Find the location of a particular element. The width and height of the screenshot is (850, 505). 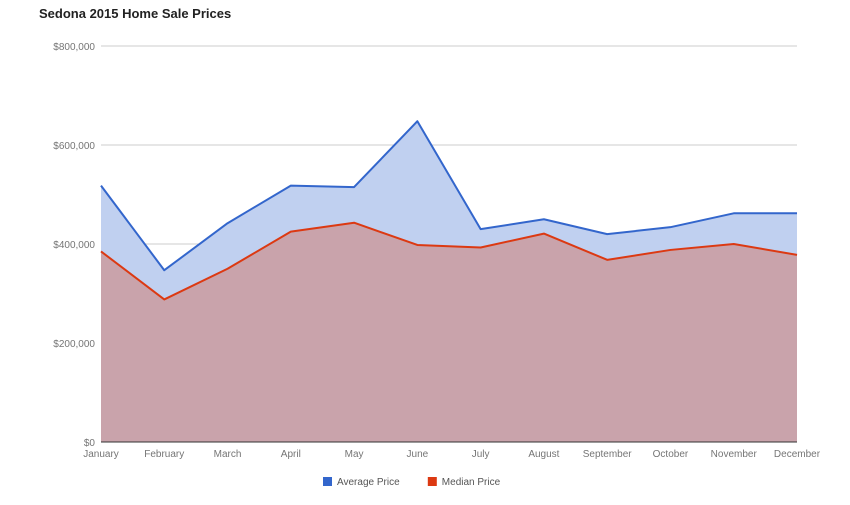

legend-item-average-price: Average Price is located at coordinates (361, 482).